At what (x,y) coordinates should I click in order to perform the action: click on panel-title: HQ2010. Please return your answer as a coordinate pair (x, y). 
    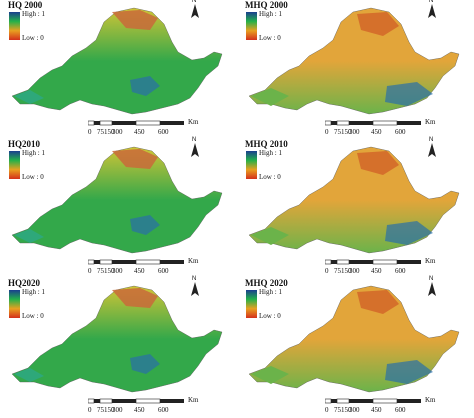
    Looking at the image, I should click on (24, 144).